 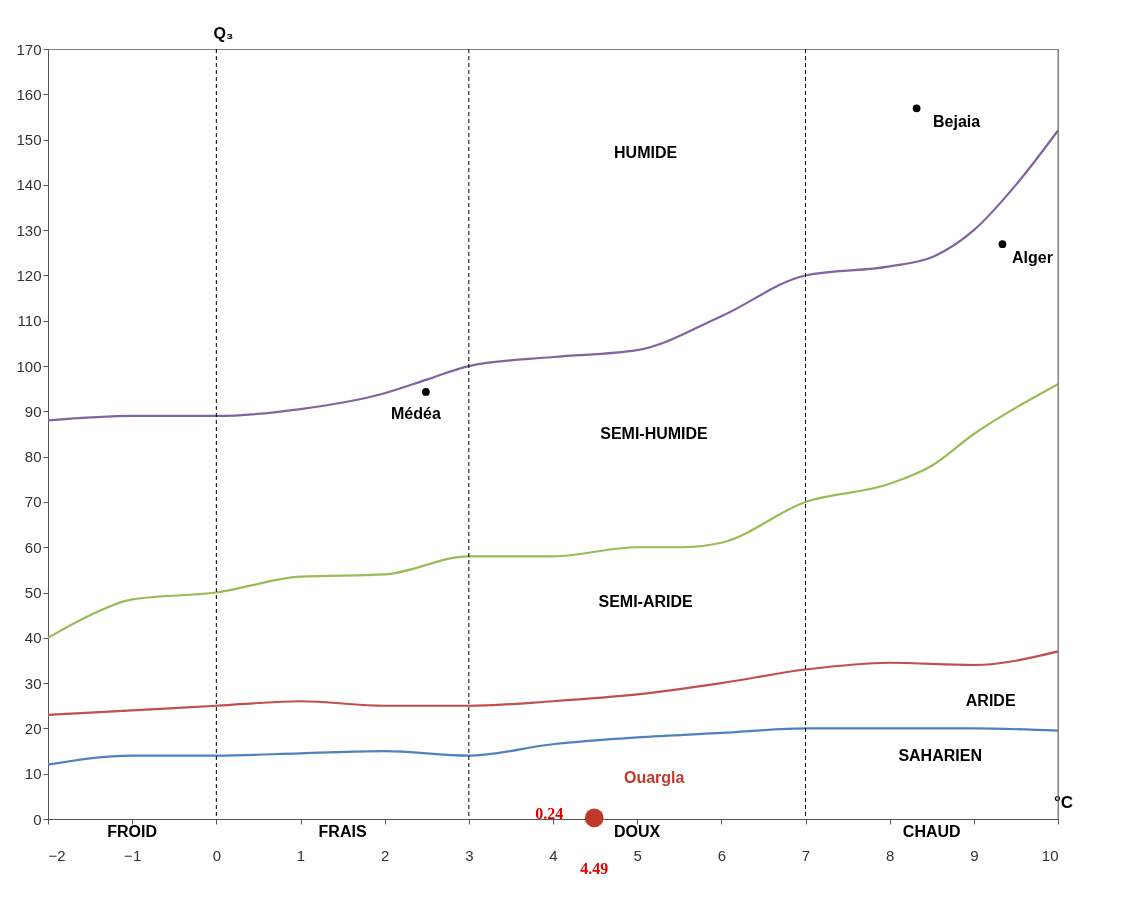 I want to click on y-axis-title: Q₃, so click(x=223, y=33).